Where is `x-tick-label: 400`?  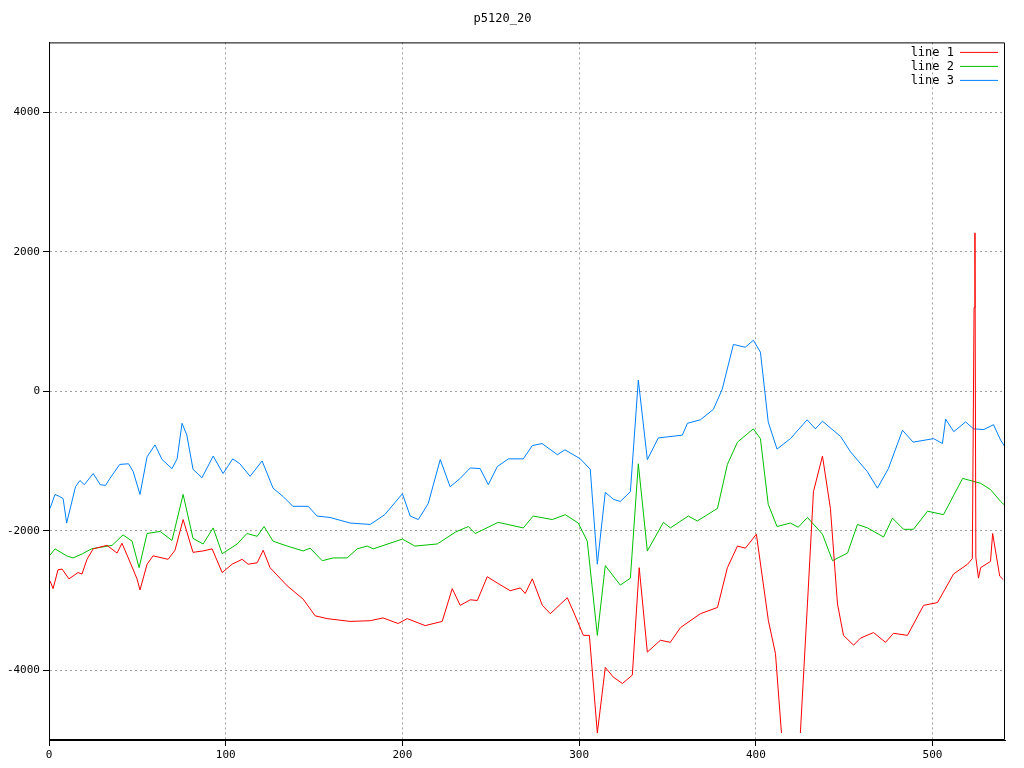
x-tick-label: 400 is located at coordinates (755, 755).